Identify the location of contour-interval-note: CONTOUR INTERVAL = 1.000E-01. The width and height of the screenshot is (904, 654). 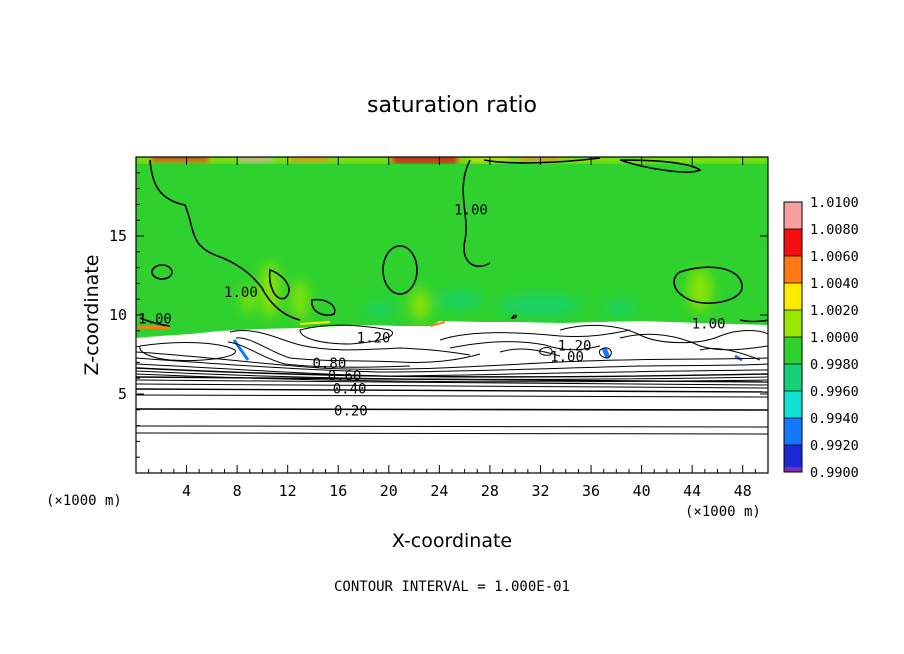
(452, 587).